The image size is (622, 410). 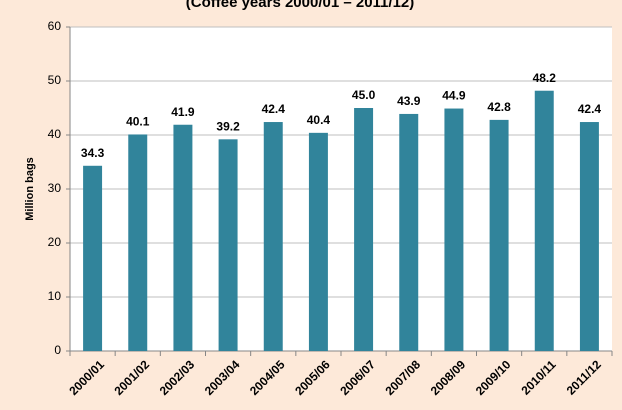 I want to click on data-label: 45.0, so click(x=364, y=95).